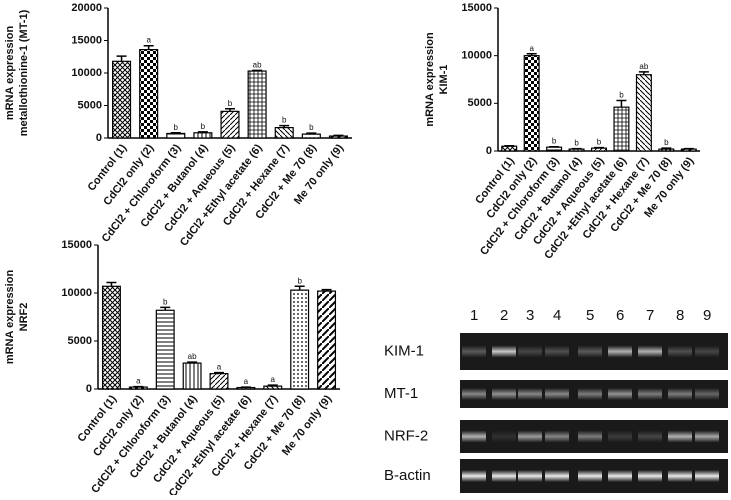 The image size is (731, 500). I want to click on gel-row-label: NRF-2, so click(406, 435).